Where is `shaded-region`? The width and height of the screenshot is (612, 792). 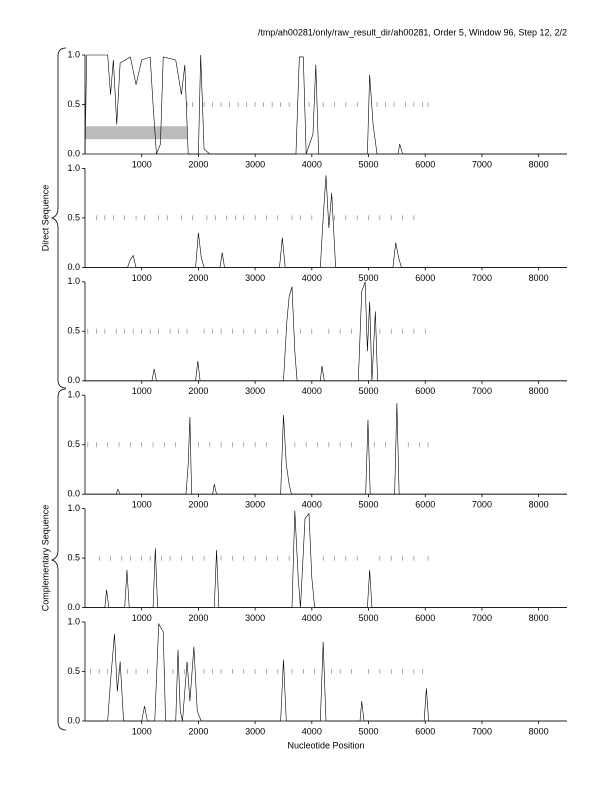 shaded-region is located at coordinates (136, 133).